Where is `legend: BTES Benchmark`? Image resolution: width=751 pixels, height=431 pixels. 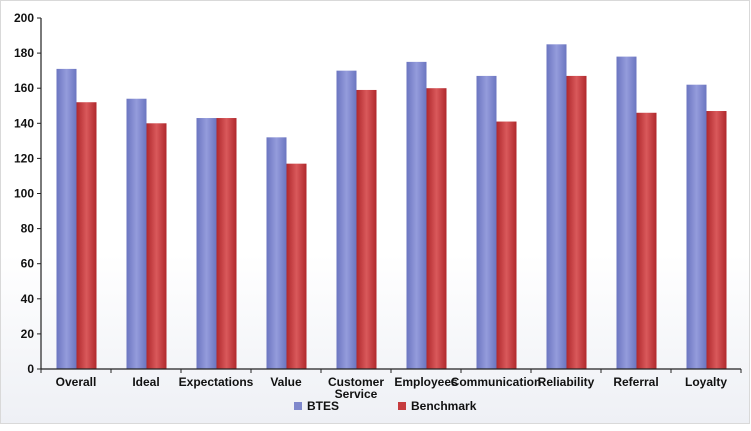 legend: BTES Benchmark is located at coordinates (385, 406).